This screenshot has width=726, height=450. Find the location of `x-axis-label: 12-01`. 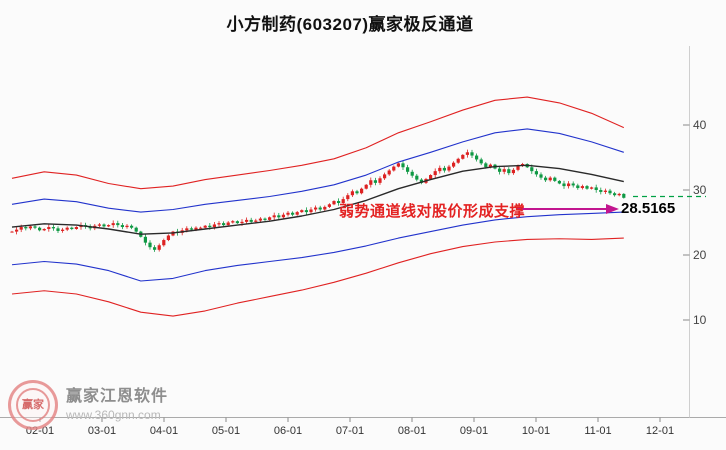

x-axis-label: 12-01 is located at coordinates (660, 431).